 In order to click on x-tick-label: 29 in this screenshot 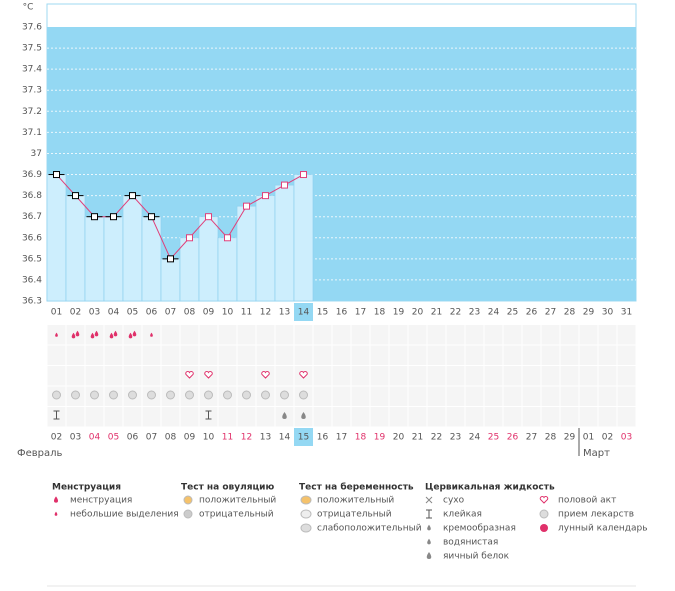, I will do `click(589, 313)`.